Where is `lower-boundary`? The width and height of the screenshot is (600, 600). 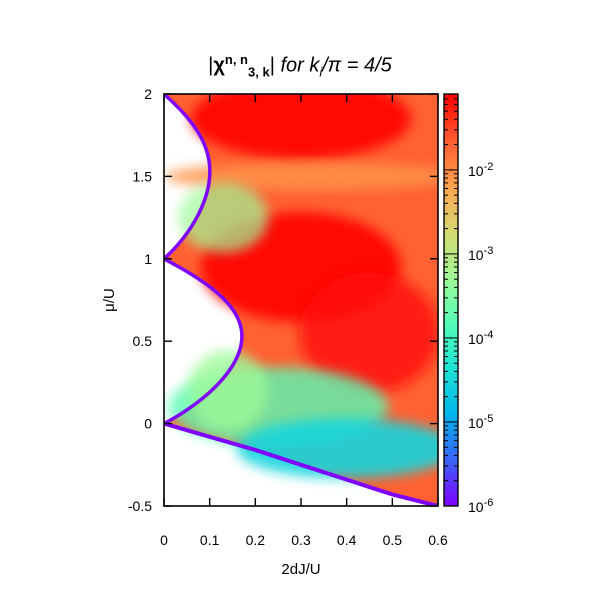
lower-boundary is located at coordinates (301, 463).